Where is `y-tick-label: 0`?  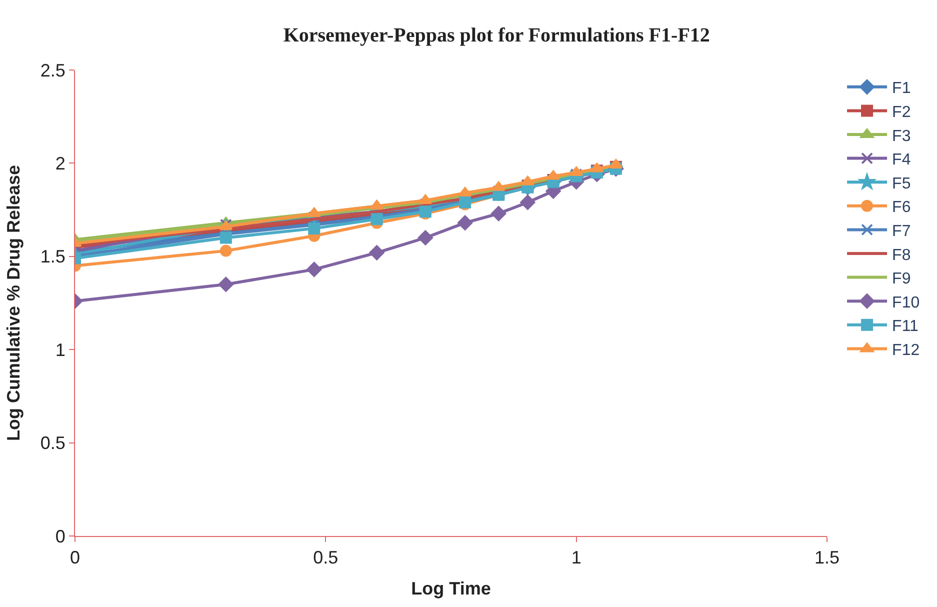 y-tick-label: 0 is located at coordinates (60, 536).